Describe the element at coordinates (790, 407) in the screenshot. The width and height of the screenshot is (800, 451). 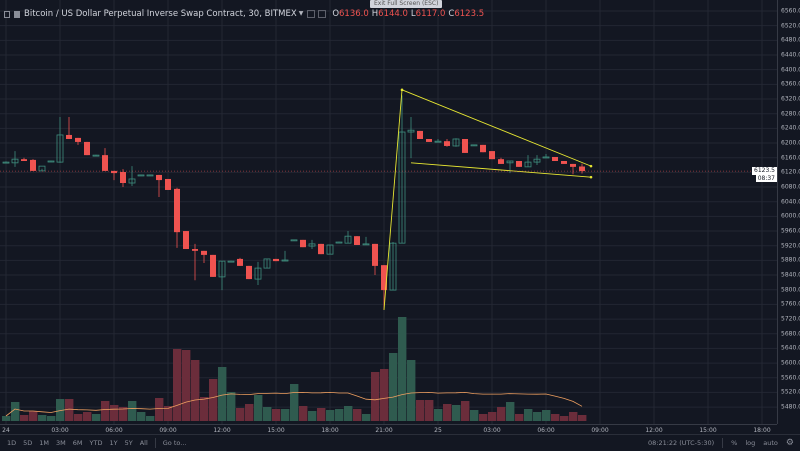
I see `price-label: 5480.0` at that location.